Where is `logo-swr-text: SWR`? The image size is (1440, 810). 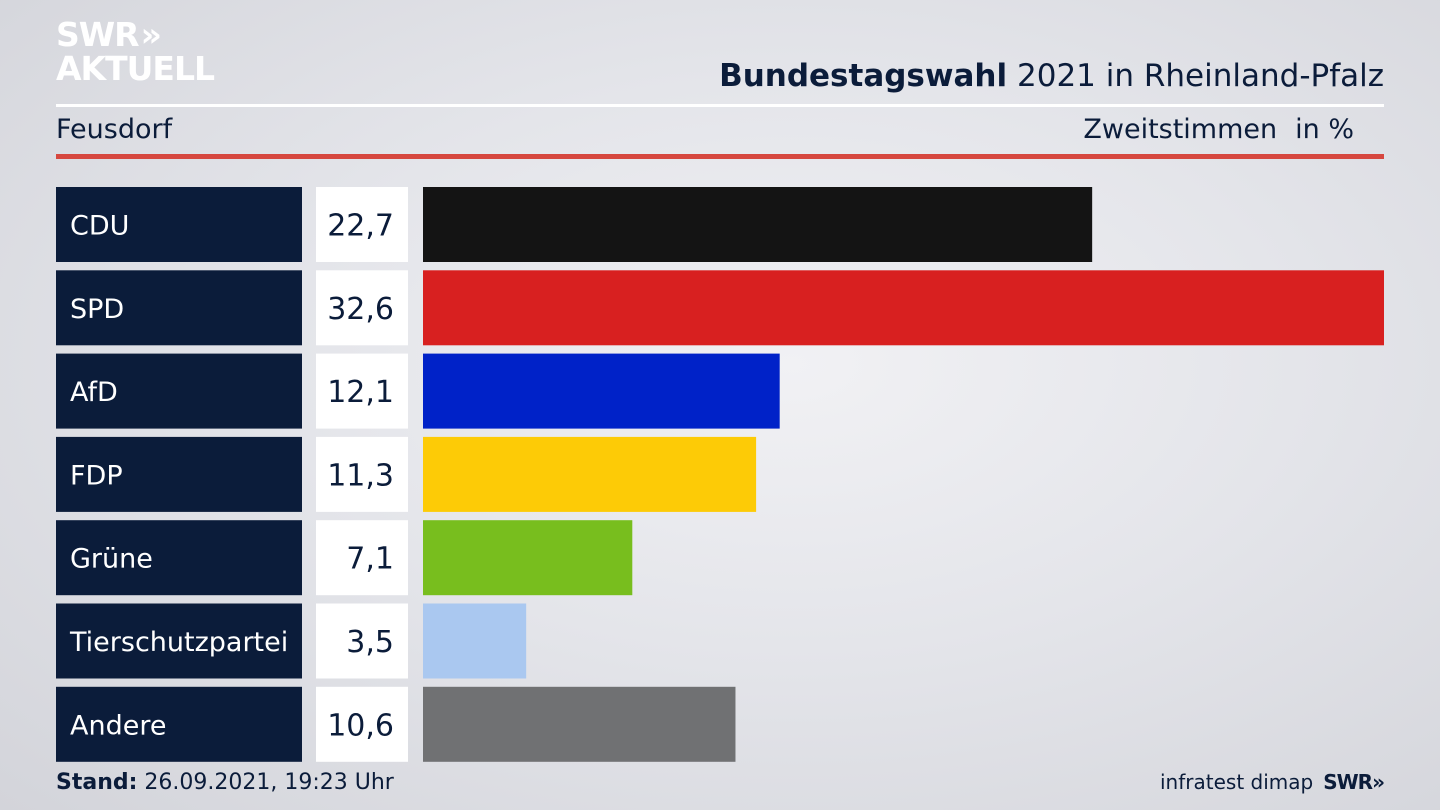 logo-swr-text: SWR is located at coordinates (98, 34).